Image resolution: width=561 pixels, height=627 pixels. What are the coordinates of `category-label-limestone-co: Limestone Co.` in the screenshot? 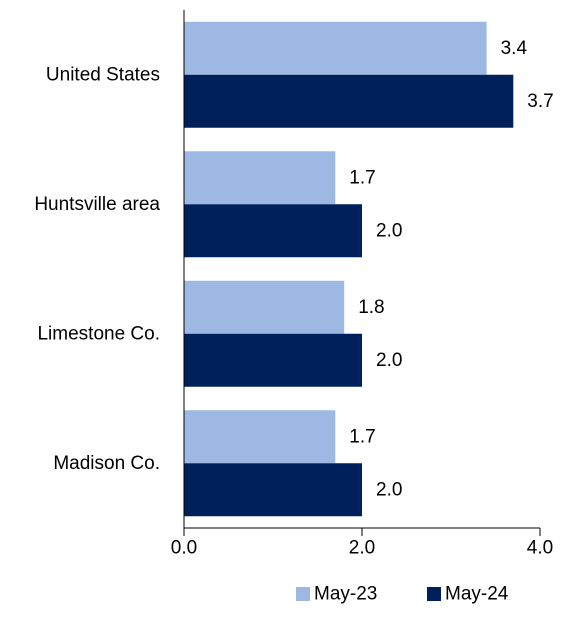 It's located at (98, 333).